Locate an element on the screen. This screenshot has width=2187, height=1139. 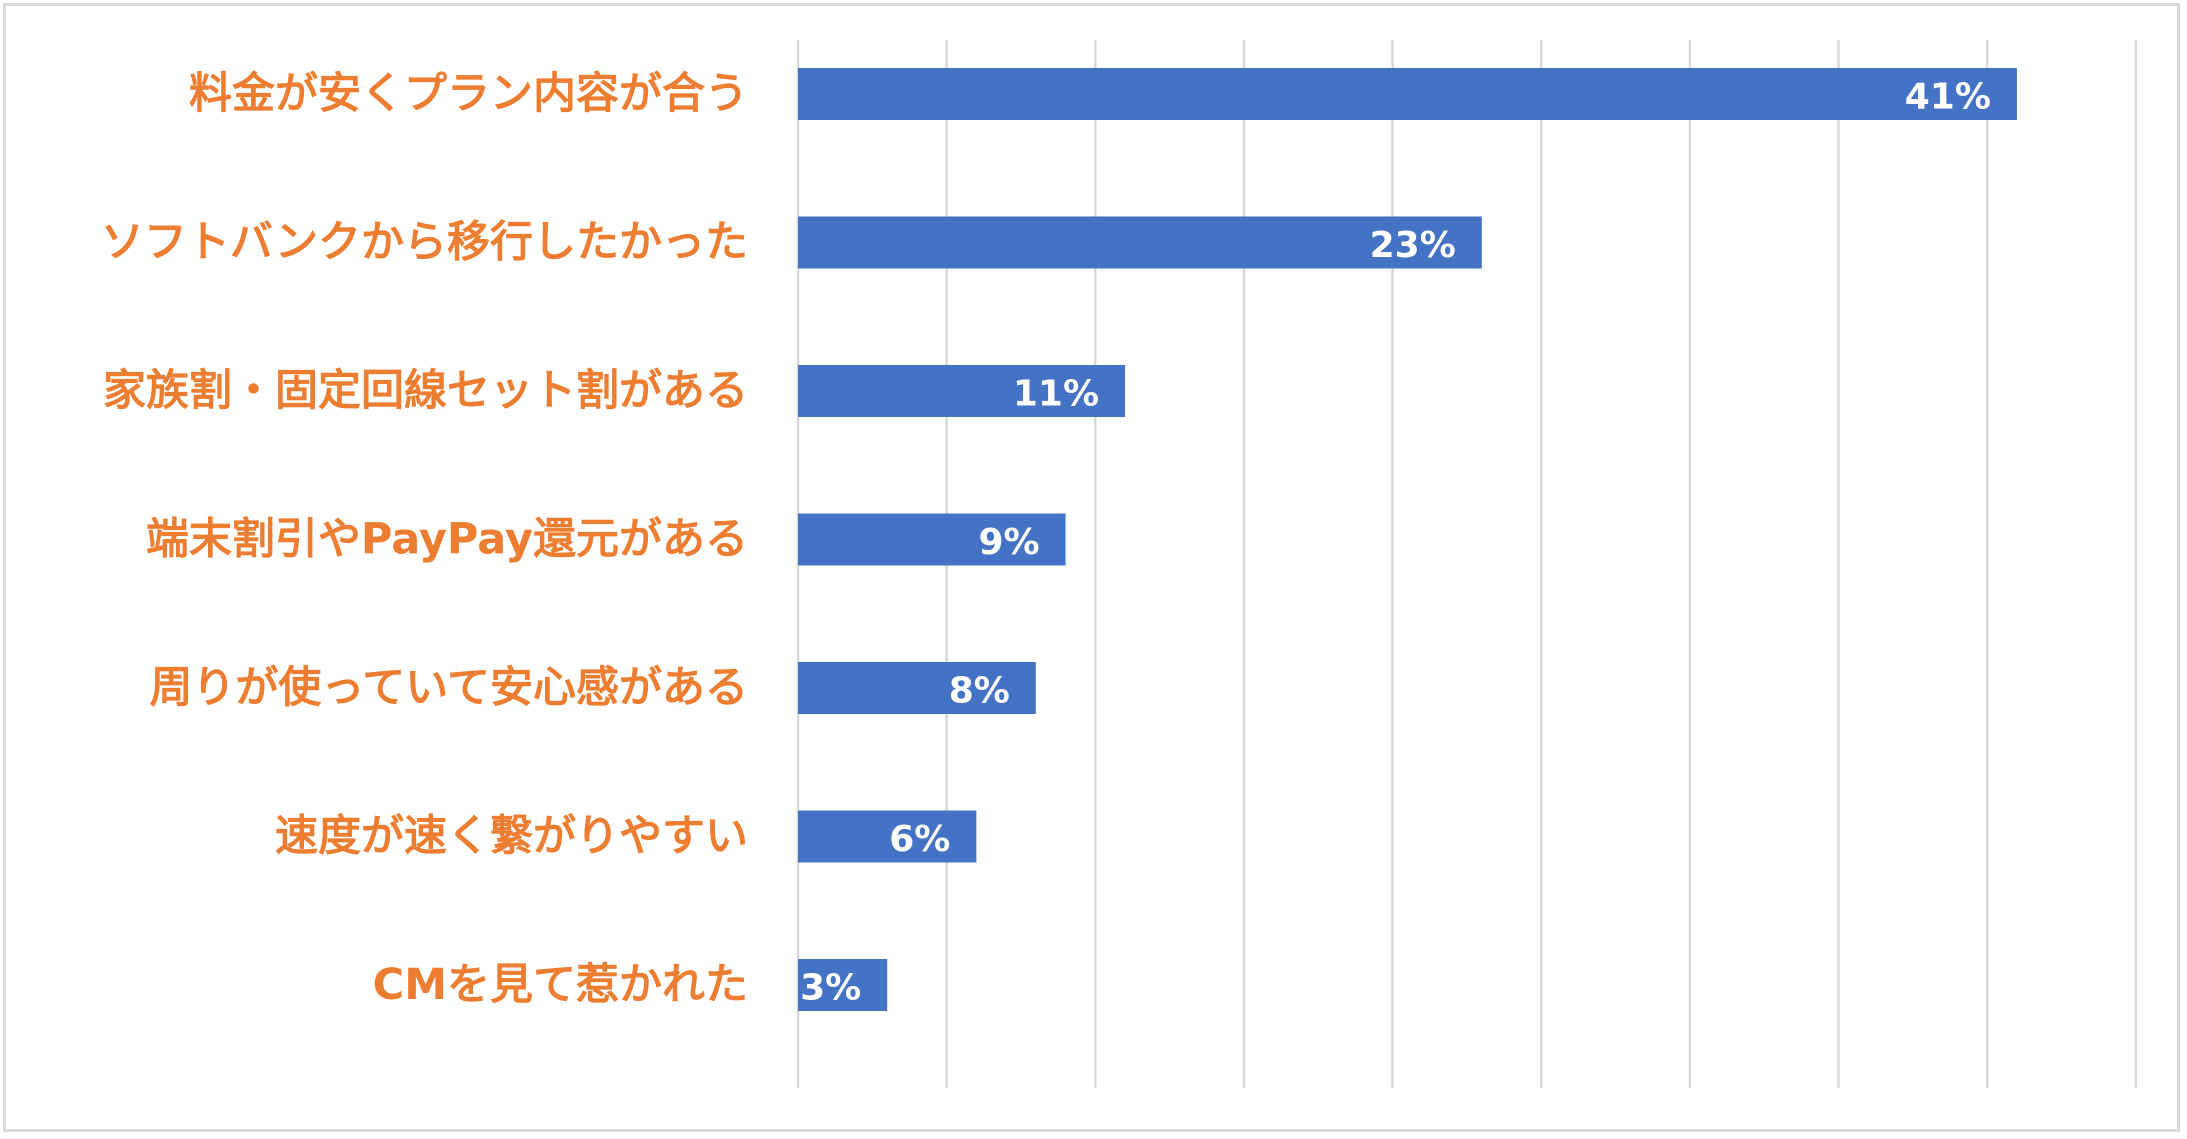
category-label-2: ソフトバンクから移行したかった is located at coordinates (424, 243).